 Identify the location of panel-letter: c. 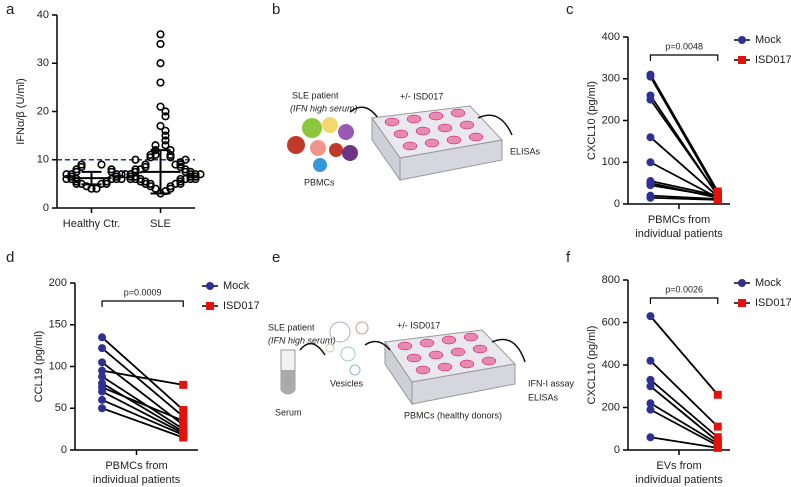
(570, 9).